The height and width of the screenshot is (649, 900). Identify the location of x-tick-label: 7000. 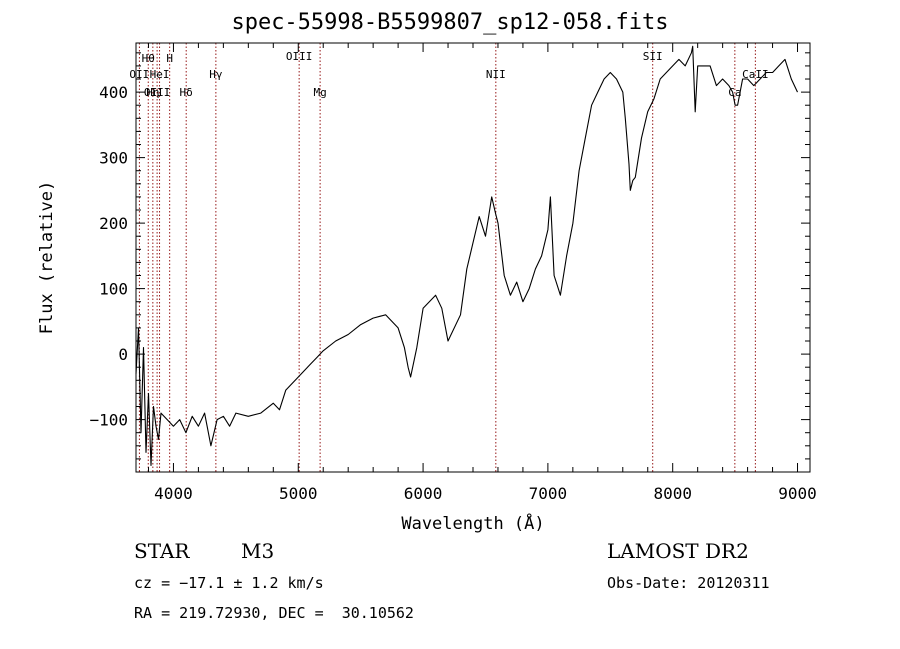
(548, 493).